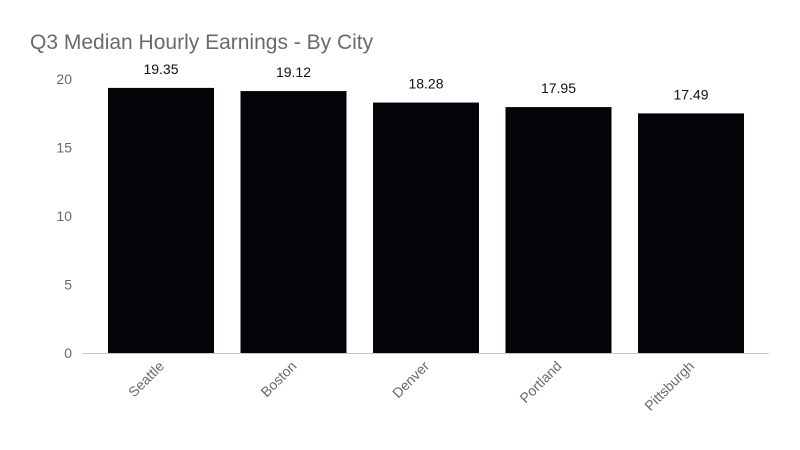 The image size is (800, 450). Describe the element at coordinates (68, 353) in the screenshot. I see `y-tick-label: 0` at that location.